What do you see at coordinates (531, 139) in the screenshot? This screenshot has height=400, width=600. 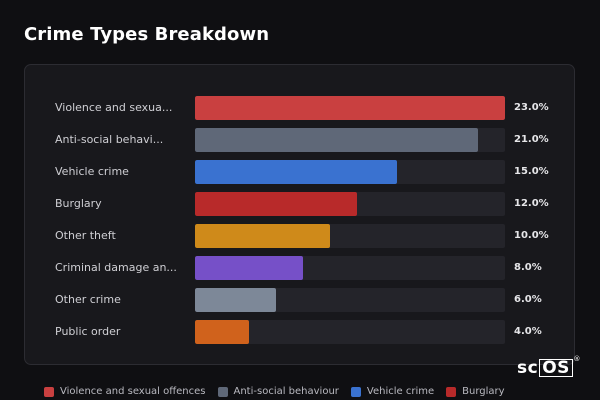 I see `value-label: 21.0%` at bounding box center [531, 139].